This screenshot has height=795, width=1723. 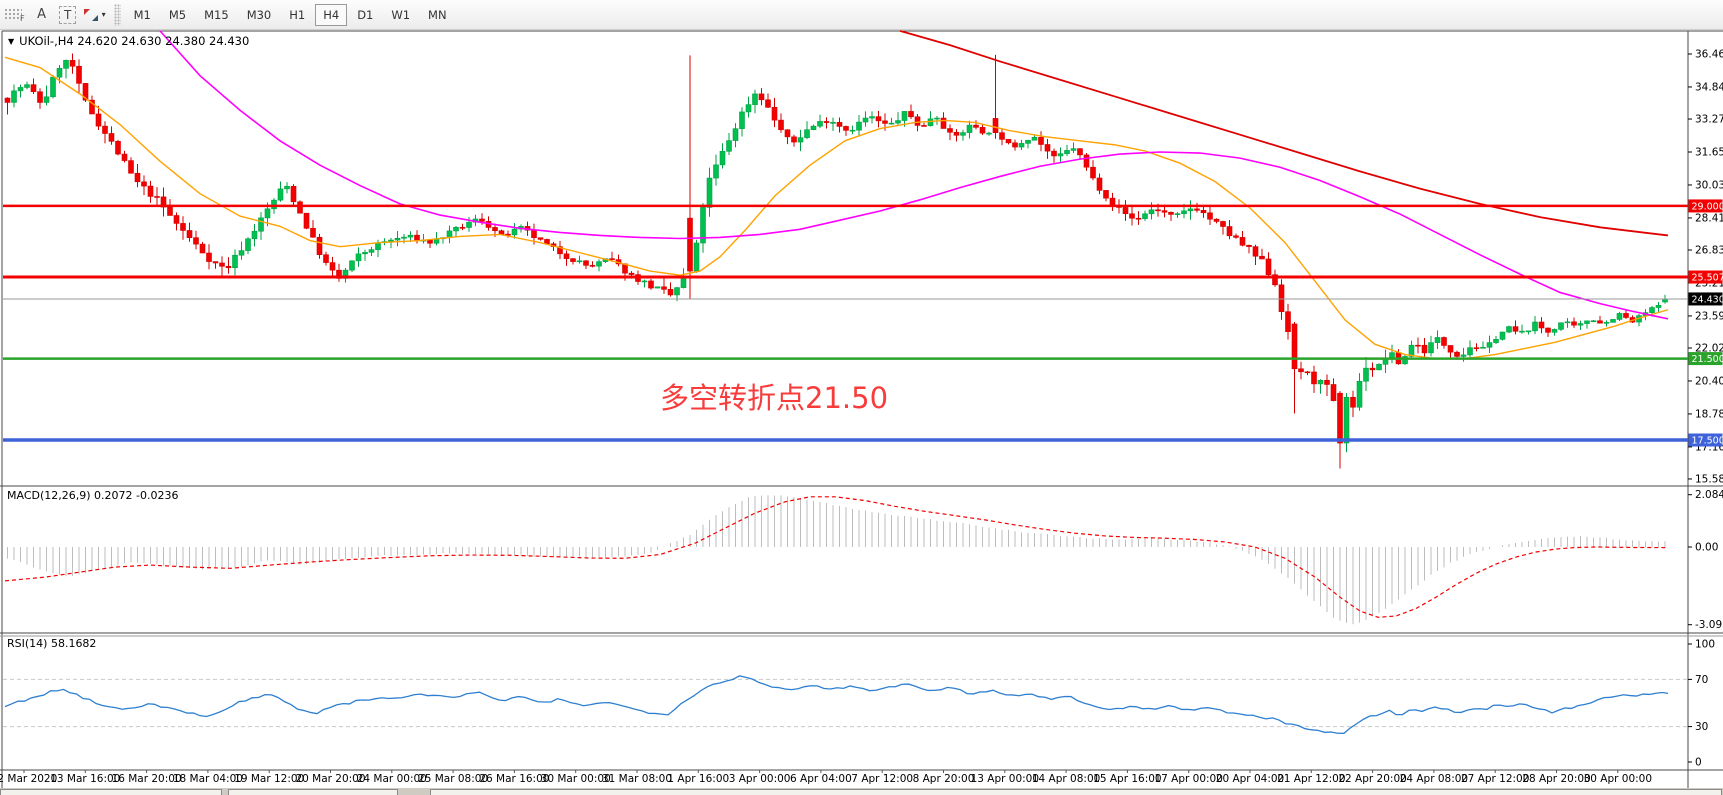 What do you see at coordinates (392, 779) in the screenshot?
I see `svg-text: 24 Mar 00:00` at bounding box center [392, 779].